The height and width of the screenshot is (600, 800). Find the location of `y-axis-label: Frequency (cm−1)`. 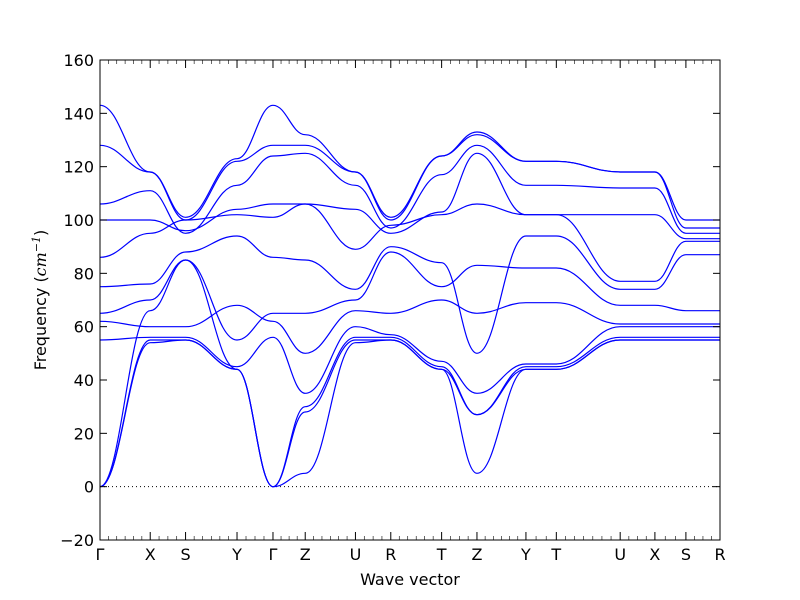

y-axis-label: Frequency (cm−1) is located at coordinates (40, 300).